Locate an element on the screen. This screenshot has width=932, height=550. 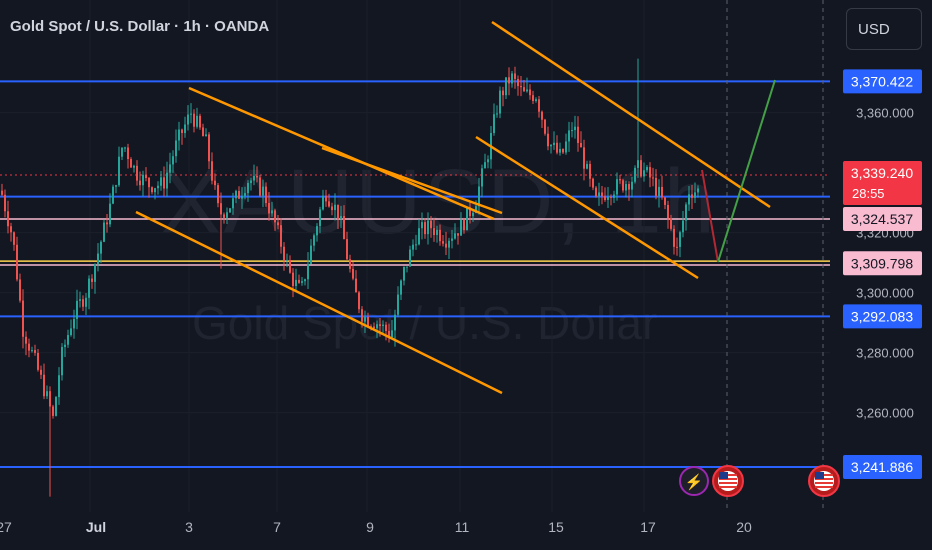
price-label-text: 3,370.422 is located at coordinates (882, 81).